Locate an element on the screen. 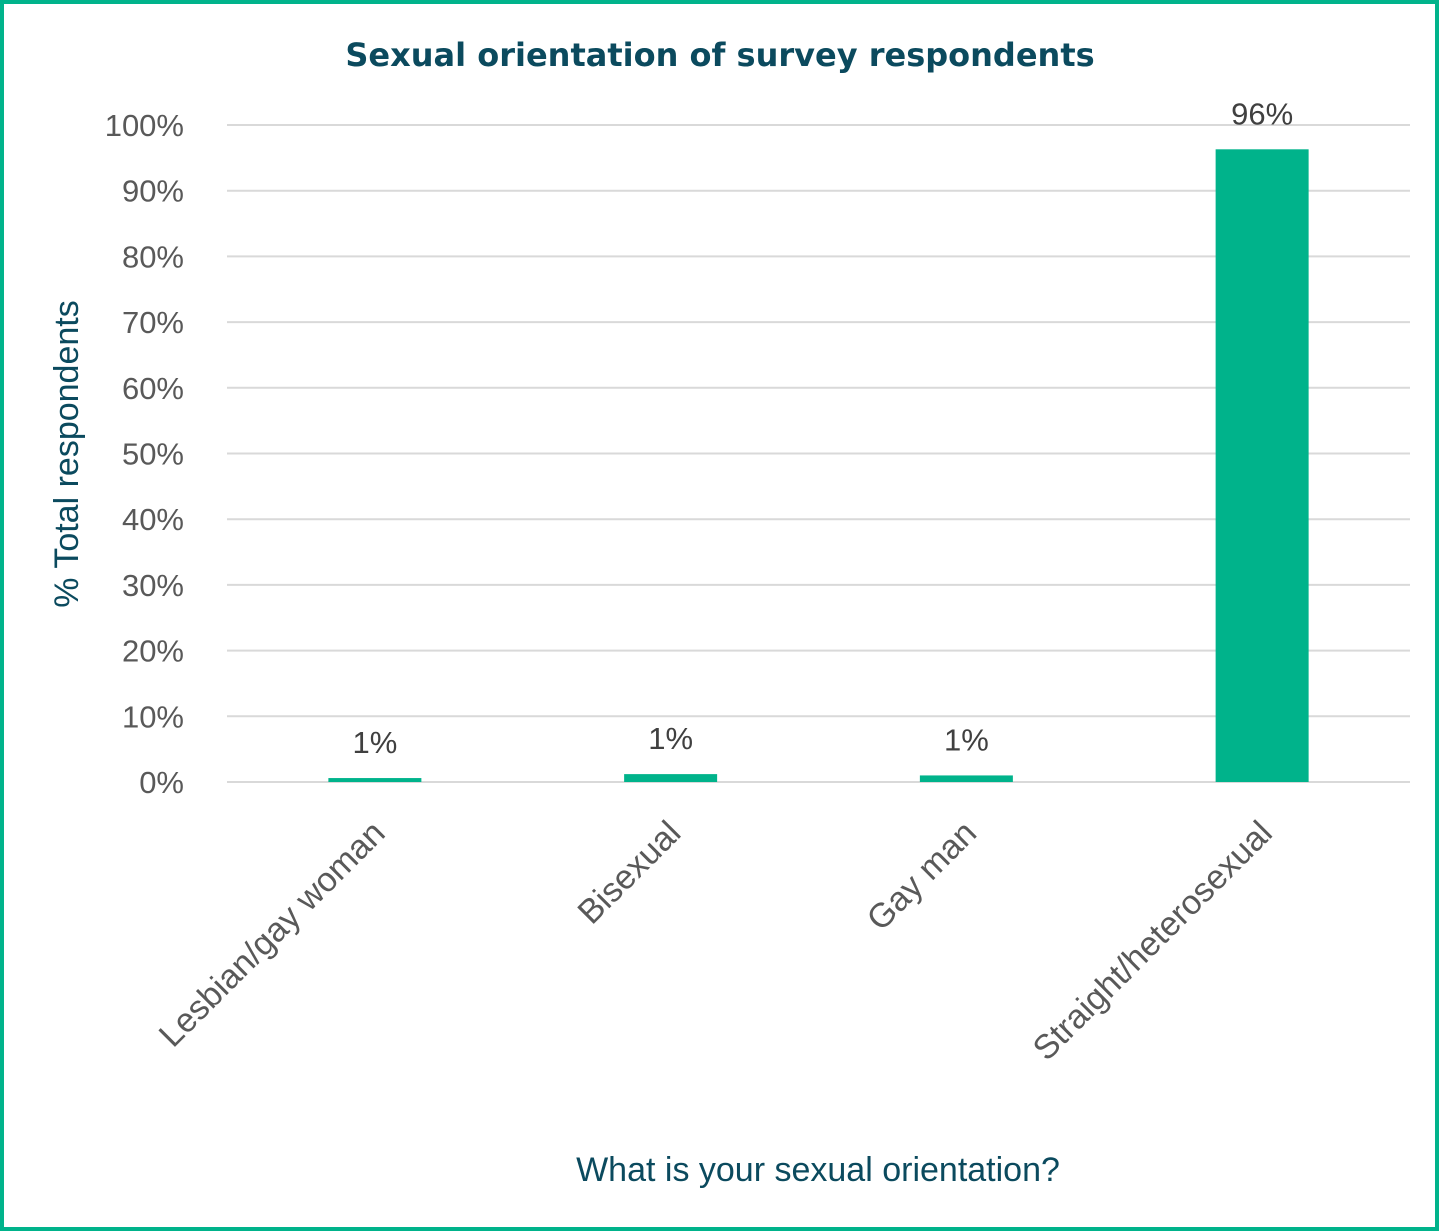 The image size is (1439, 1231). y-tick-label: 60% is located at coordinates (153, 388).